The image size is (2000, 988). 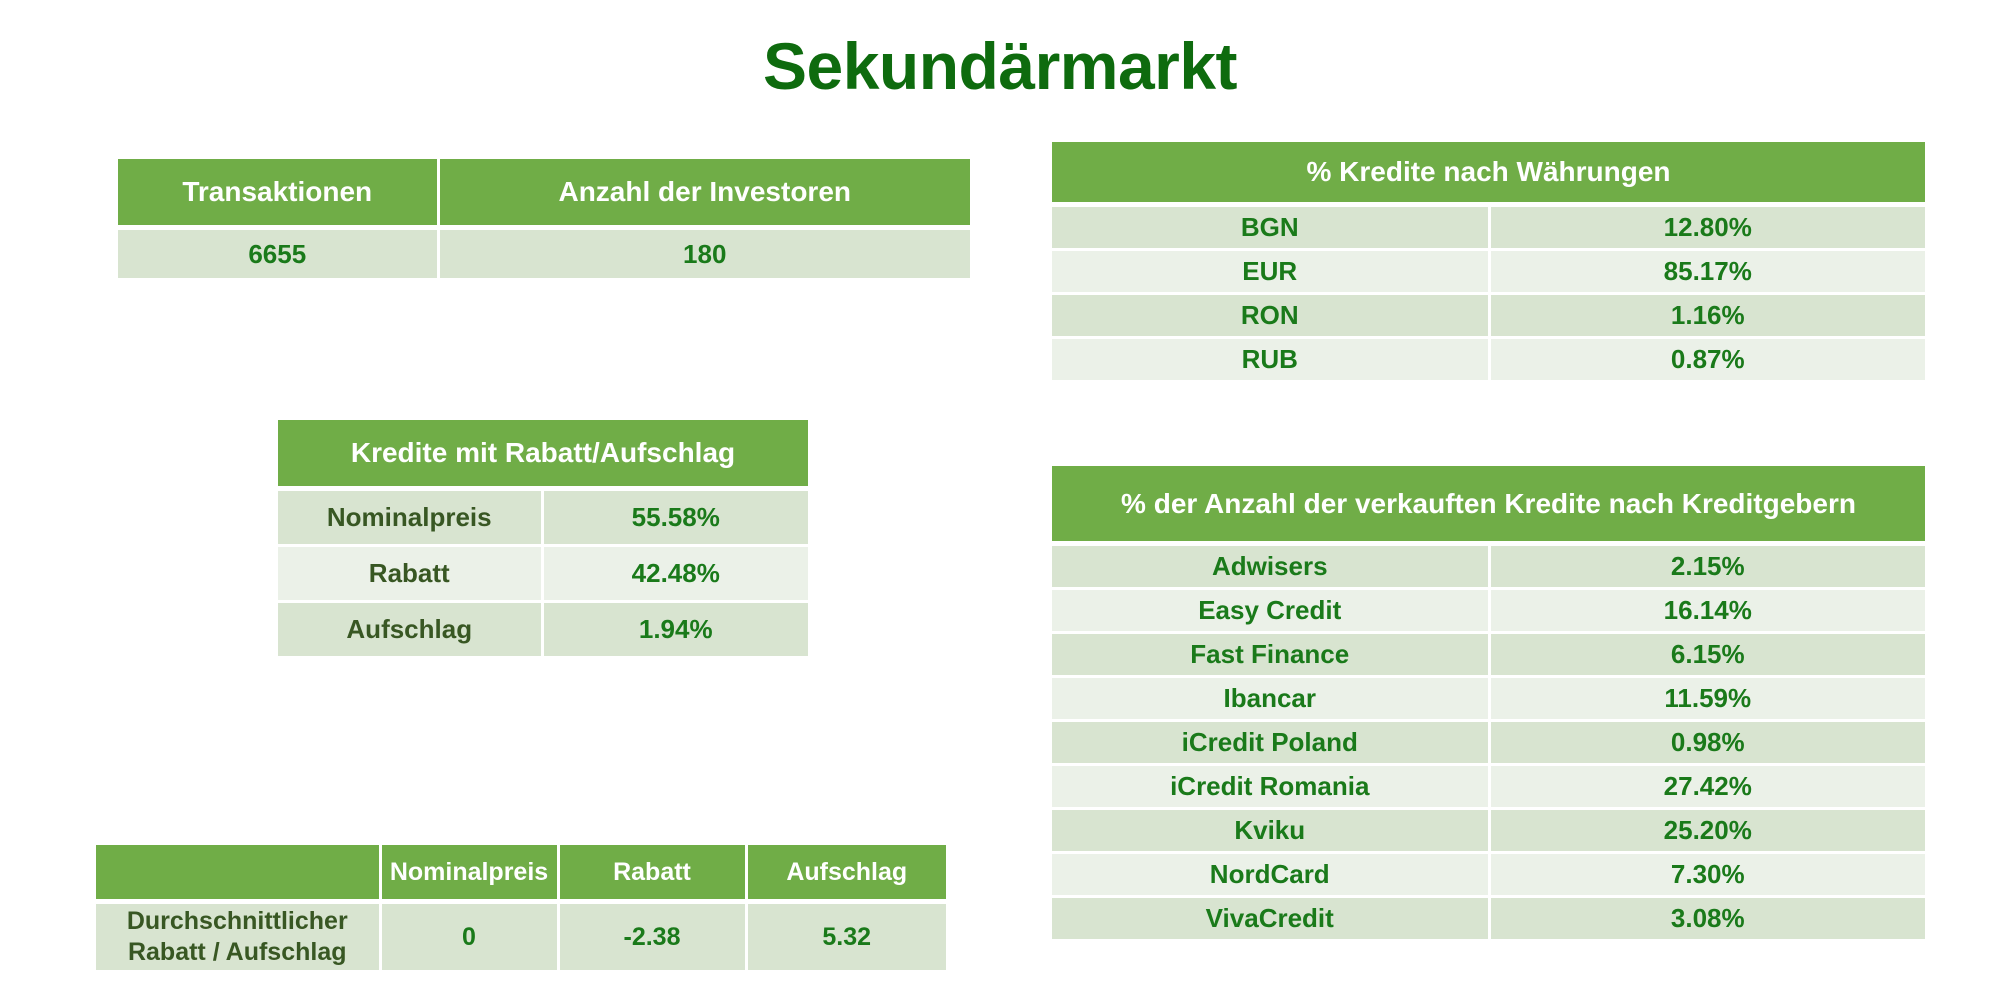 What do you see at coordinates (1706, 698) in the screenshot?
I see `row-value: 11.59%` at bounding box center [1706, 698].